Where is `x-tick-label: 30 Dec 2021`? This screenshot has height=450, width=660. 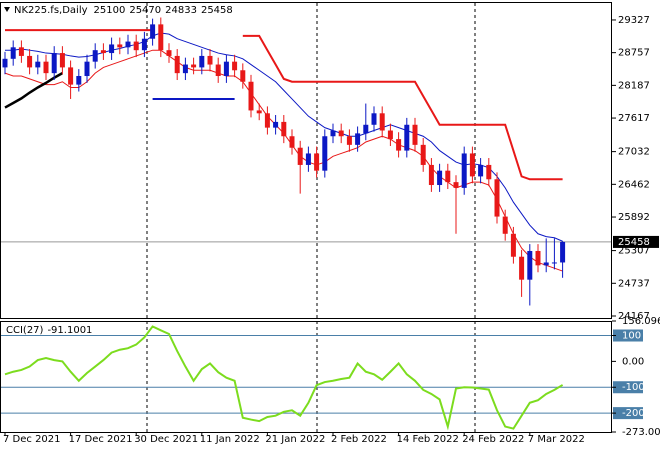 x-tick-label: 30 Dec 2021 is located at coordinates (166, 439).